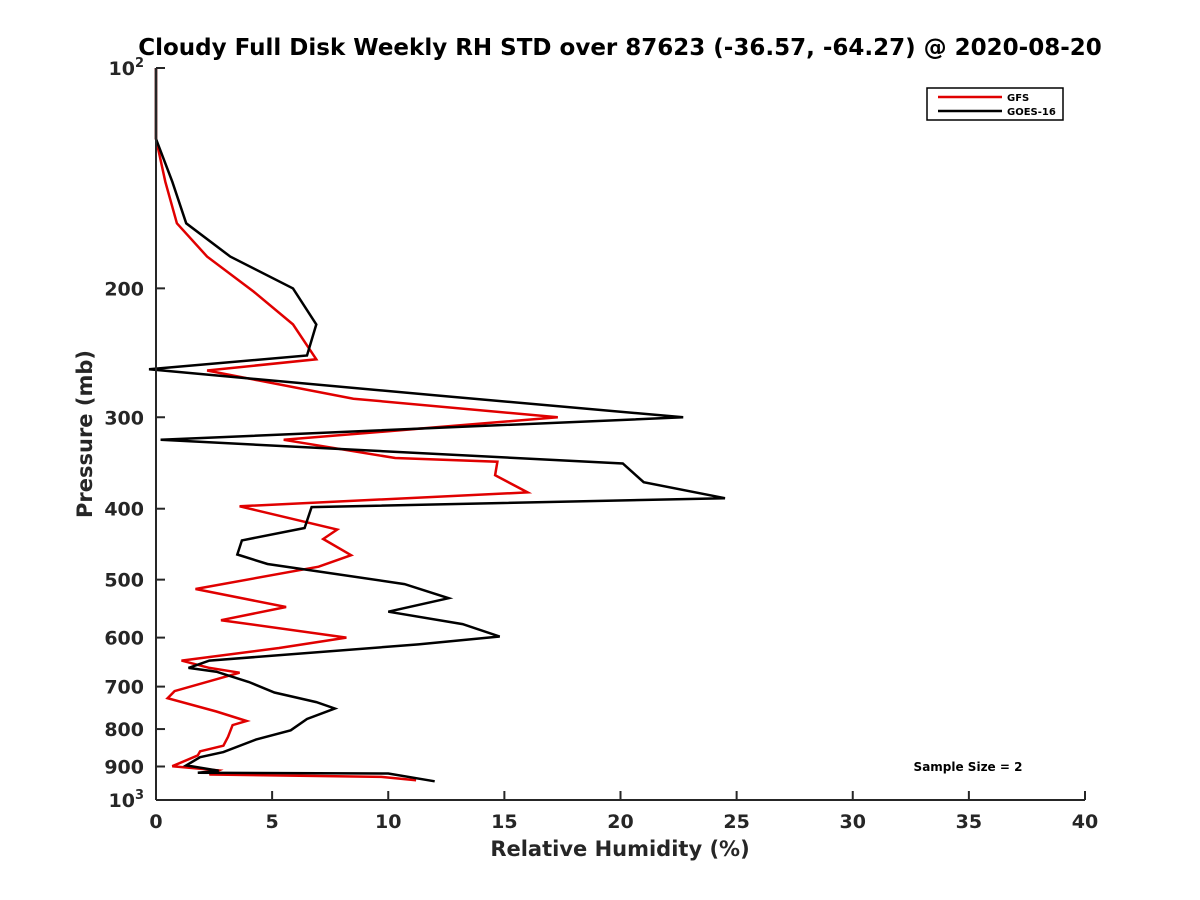  Describe the element at coordinates (124, 768) in the screenshot. I see `y-tick-label: 900` at that location.